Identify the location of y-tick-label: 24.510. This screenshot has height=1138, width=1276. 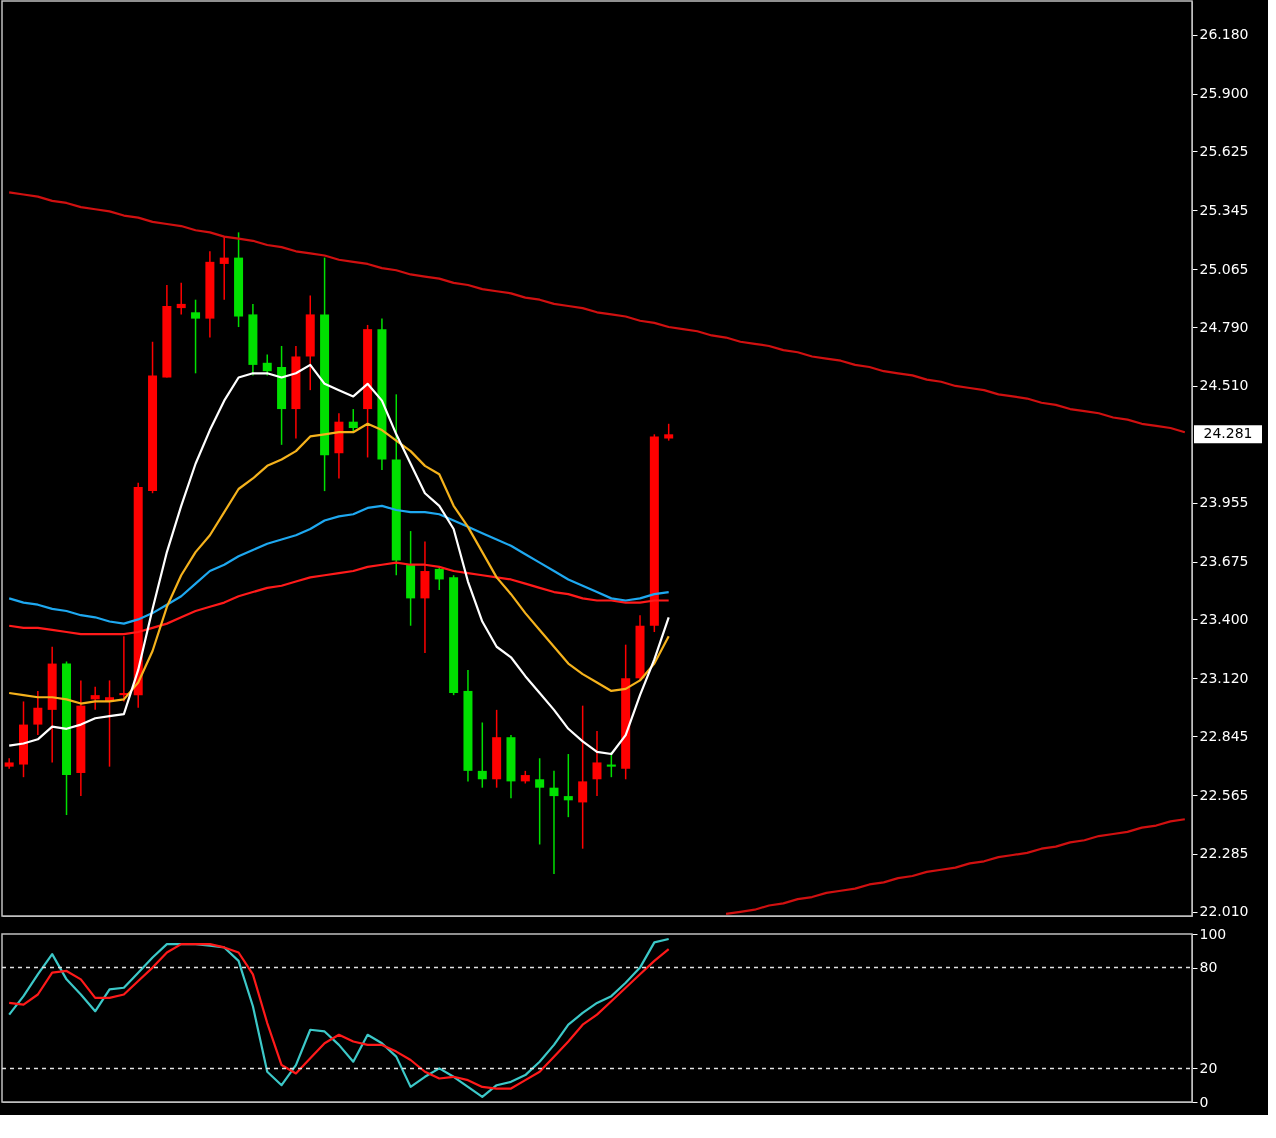
(1224, 385).